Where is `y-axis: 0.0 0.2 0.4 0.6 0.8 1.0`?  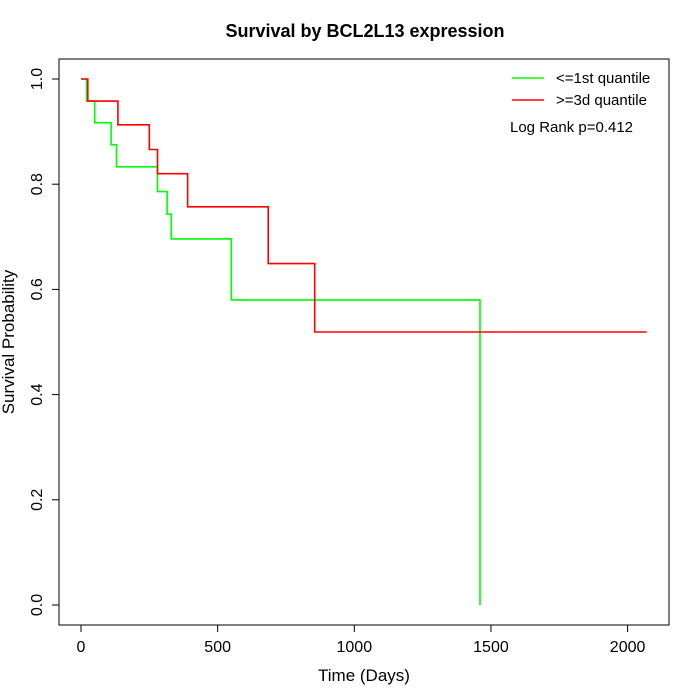
y-axis: 0.0 0.2 0.4 0.6 0.8 1.0 is located at coordinates (44, 342).